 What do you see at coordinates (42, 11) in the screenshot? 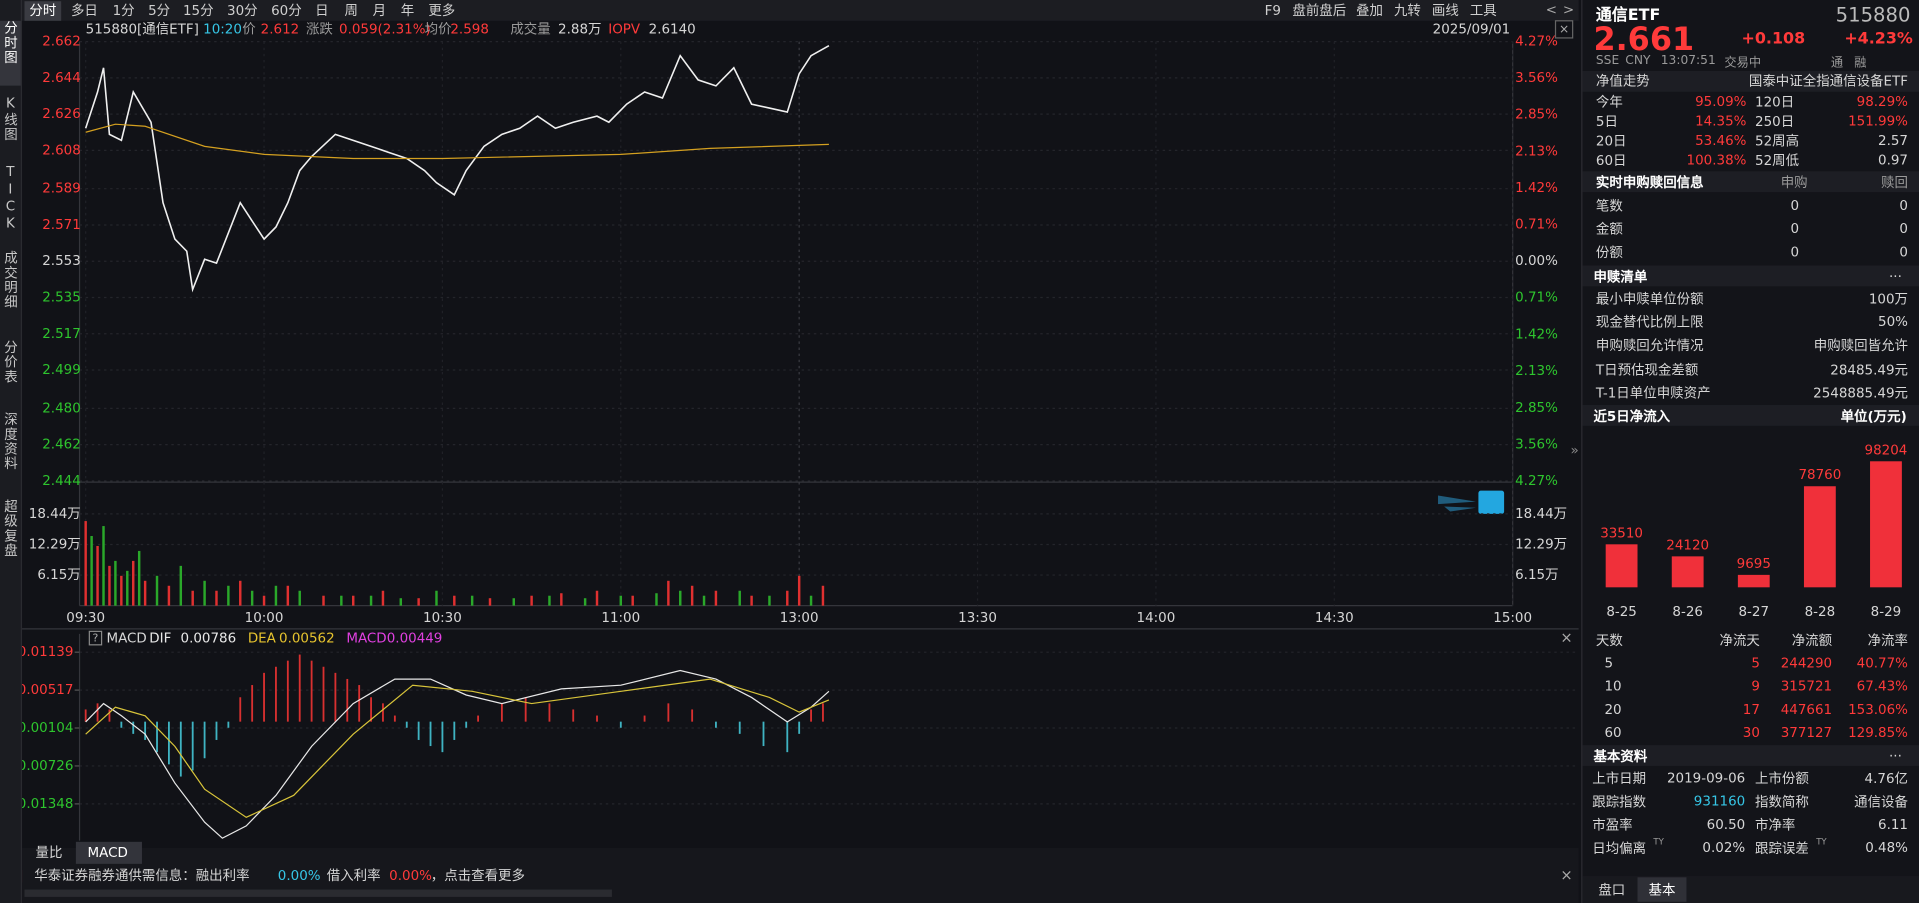
I see `period-tab: 分时` at bounding box center [42, 11].